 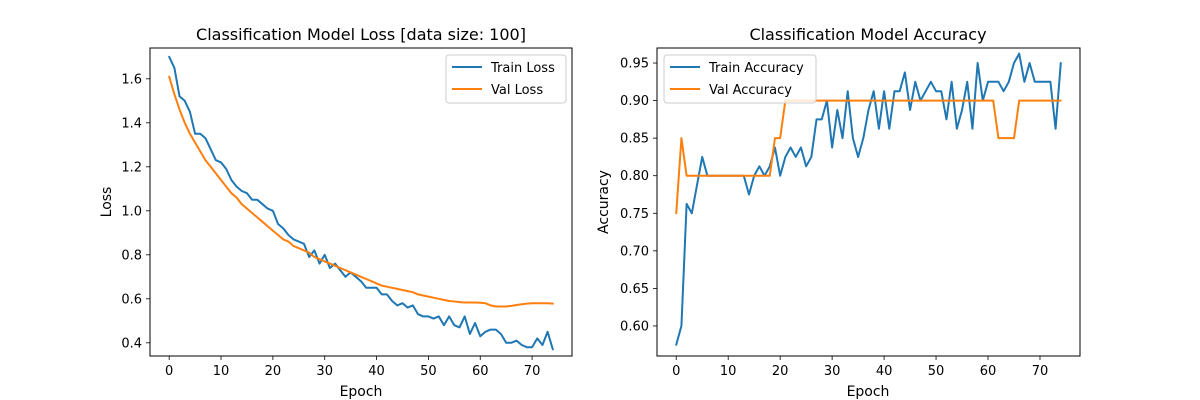 What do you see at coordinates (634, 214) in the screenshot?
I see `accuracy-y-tick-label: 0.75` at bounding box center [634, 214].